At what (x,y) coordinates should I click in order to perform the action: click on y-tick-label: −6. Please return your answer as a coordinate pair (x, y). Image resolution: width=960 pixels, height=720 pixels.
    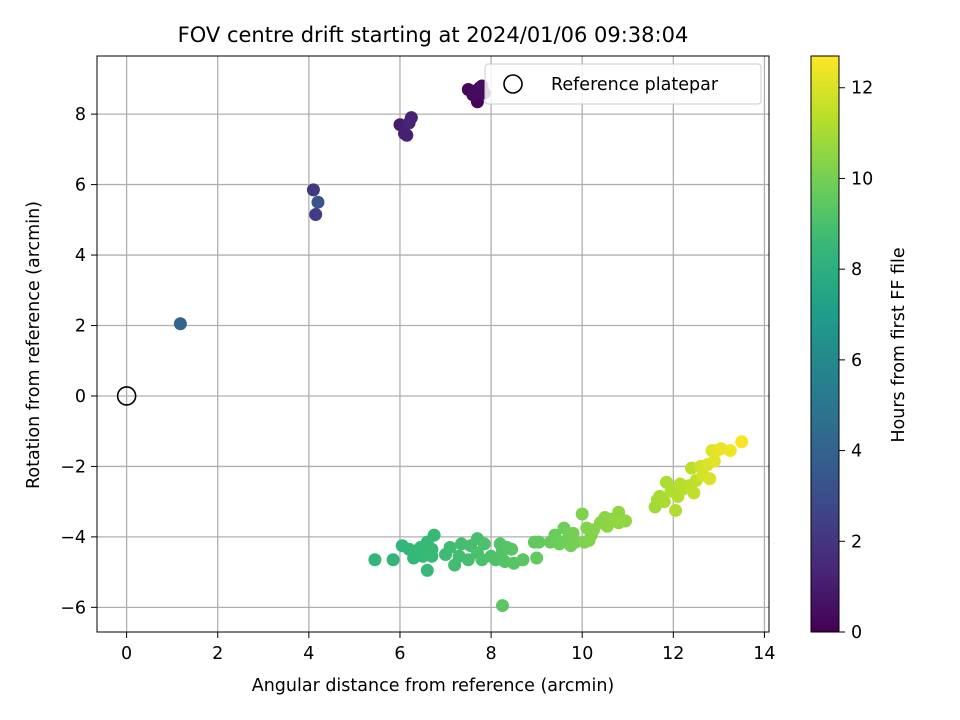
    Looking at the image, I should click on (73, 608).